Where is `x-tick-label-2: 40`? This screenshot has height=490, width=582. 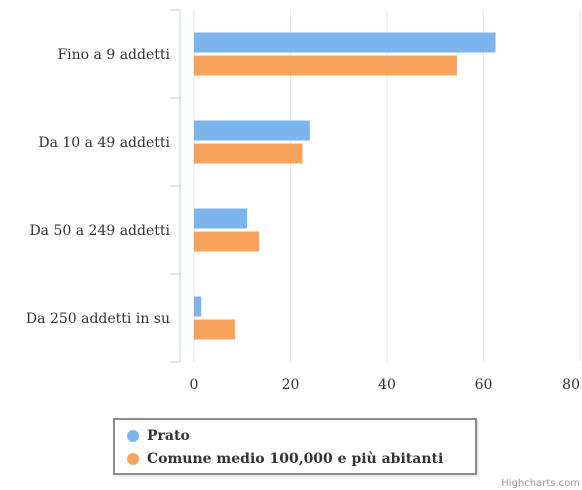 x-tick-label-2: 40 is located at coordinates (387, 385).